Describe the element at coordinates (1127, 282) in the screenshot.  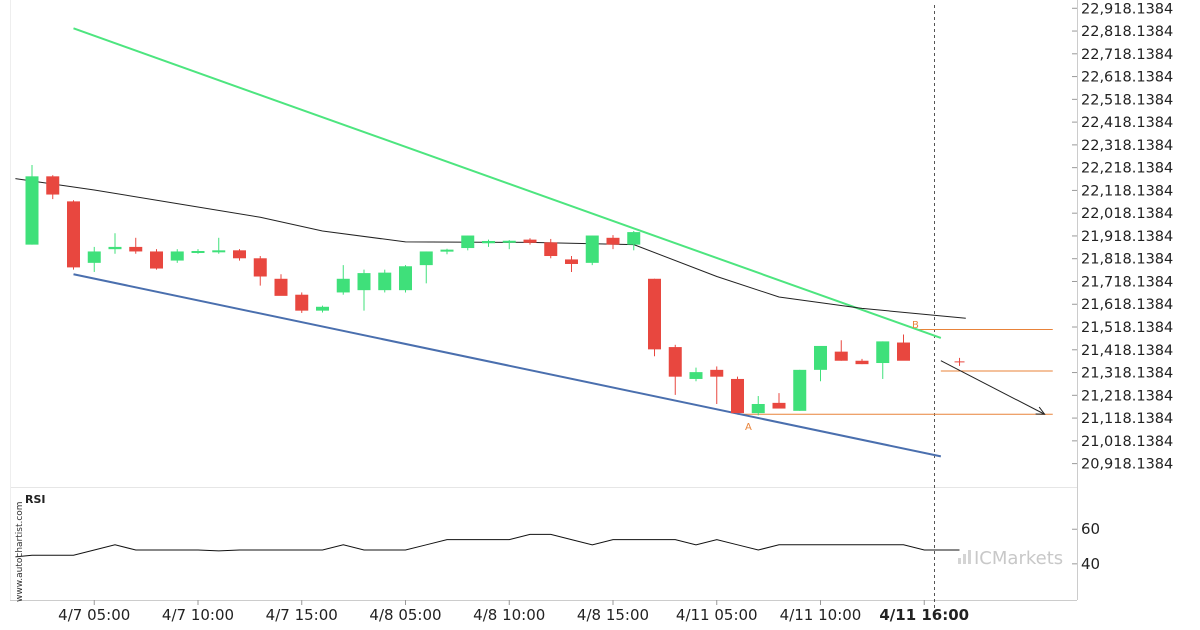
I see `price-tick-label: 21,718.1384` at that location.